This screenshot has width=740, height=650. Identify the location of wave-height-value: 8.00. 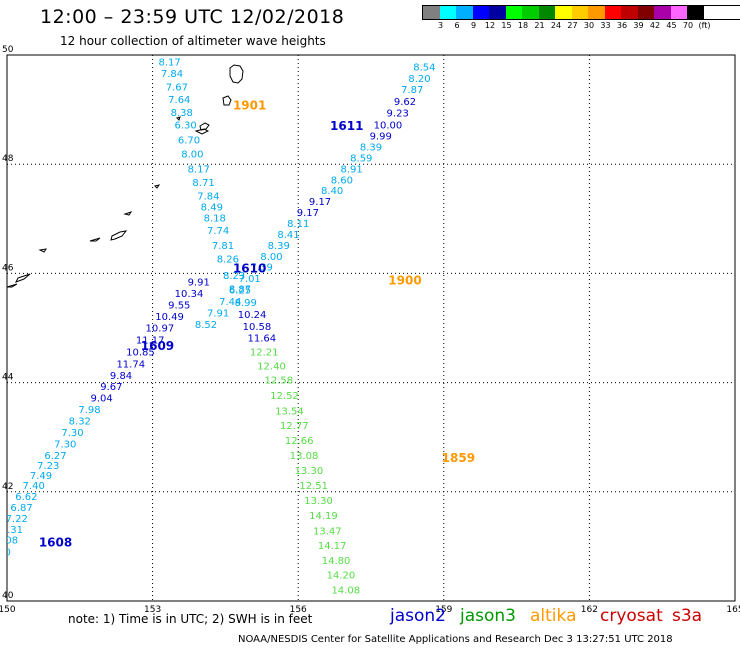
(192, 155).